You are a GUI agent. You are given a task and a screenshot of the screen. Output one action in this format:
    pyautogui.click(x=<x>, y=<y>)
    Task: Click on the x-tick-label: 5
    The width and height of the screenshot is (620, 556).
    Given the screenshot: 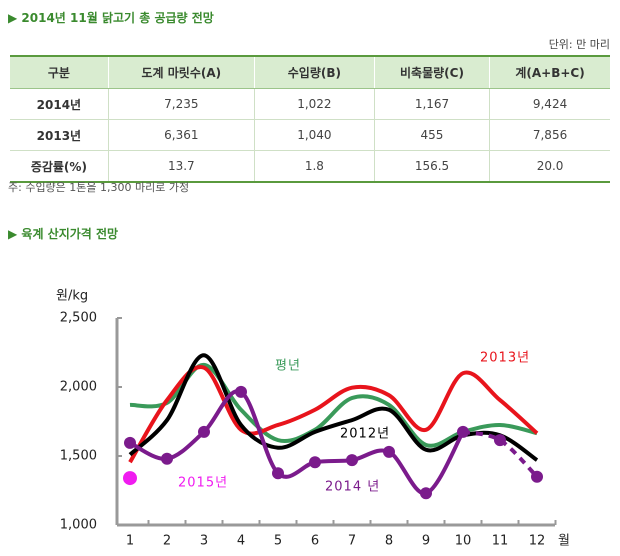 What is the action you would take?
    pyautogui.click(x=278, y=541)
    